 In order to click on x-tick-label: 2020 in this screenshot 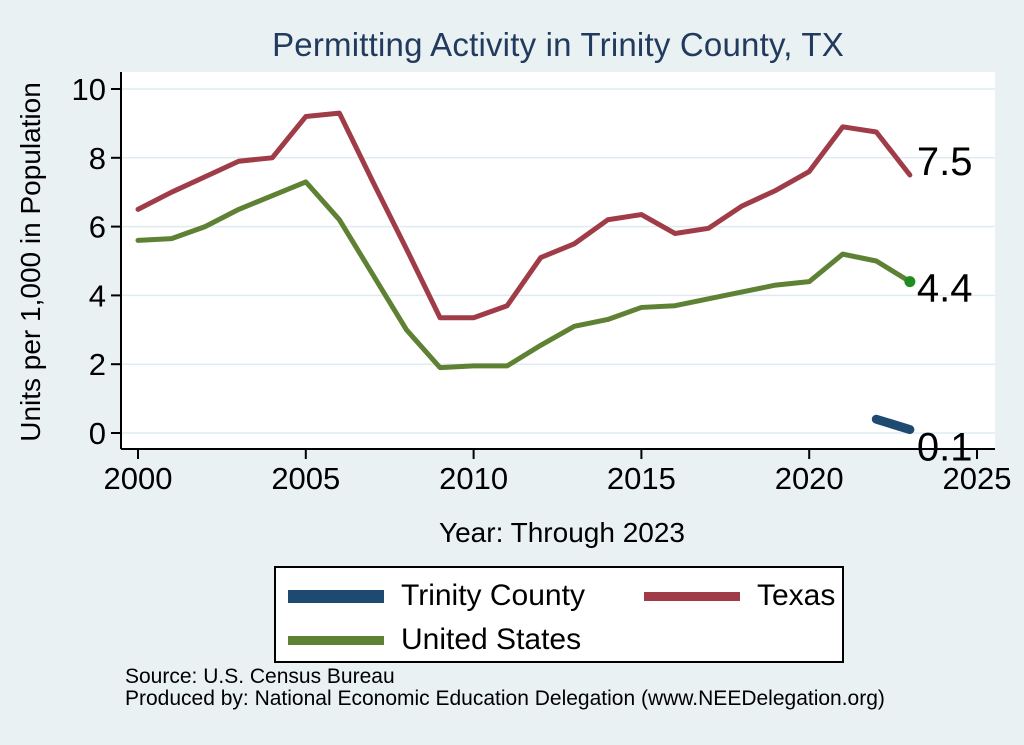, I will do `click(809, 478)`.